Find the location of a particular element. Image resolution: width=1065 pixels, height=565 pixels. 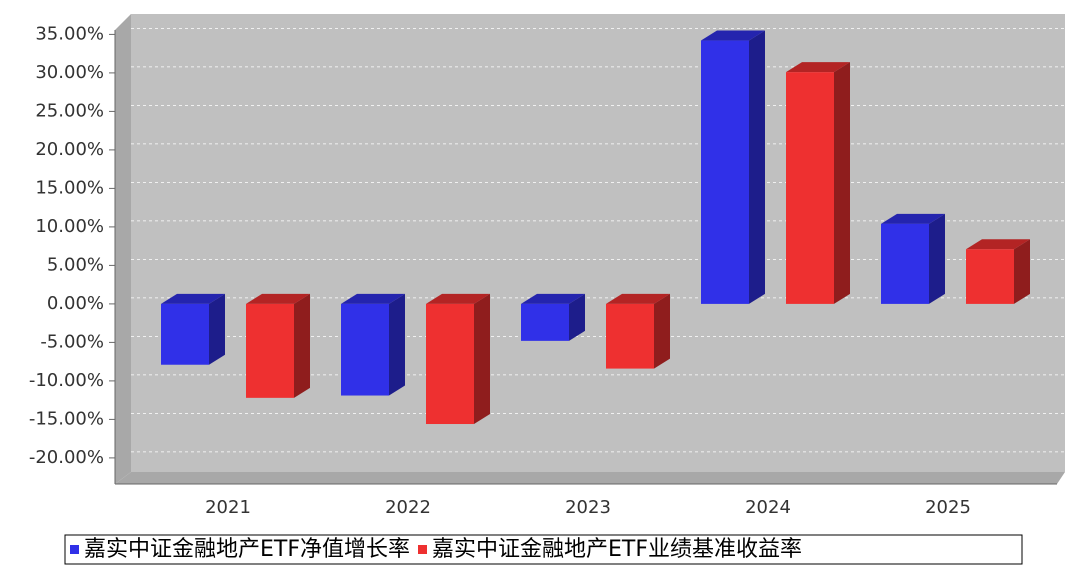

y-tick-label: 5.00% is located at coordinates (75, 264).